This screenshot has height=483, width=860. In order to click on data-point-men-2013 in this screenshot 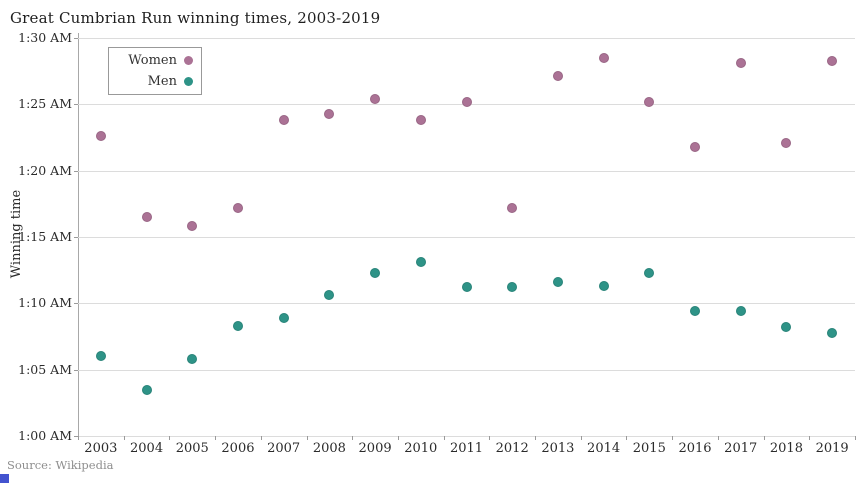, I will do `click(557, 282)`.